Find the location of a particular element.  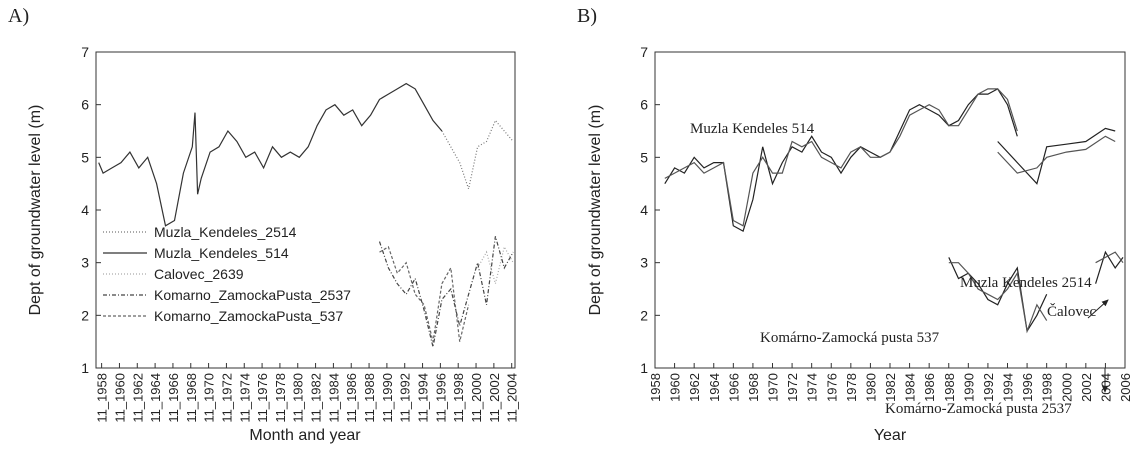

x-tick-label: 11_1990 is located at coordinates (387, 398).